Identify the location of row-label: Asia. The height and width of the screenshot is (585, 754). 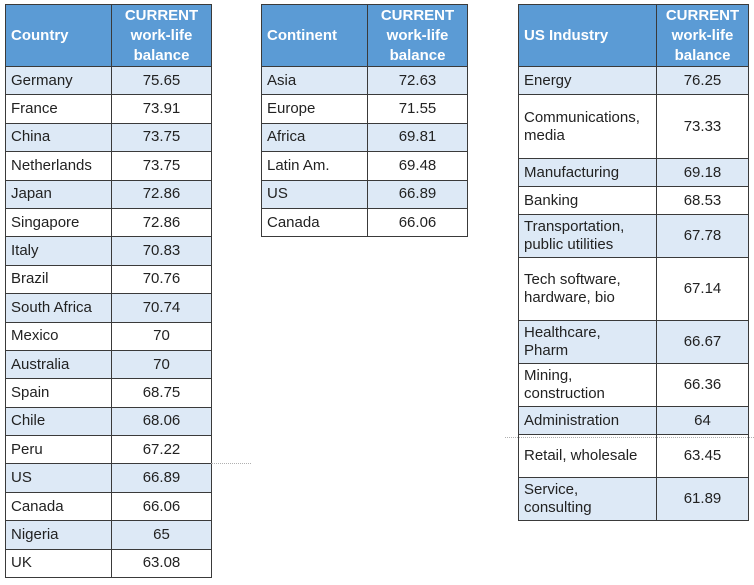
(314, 80).